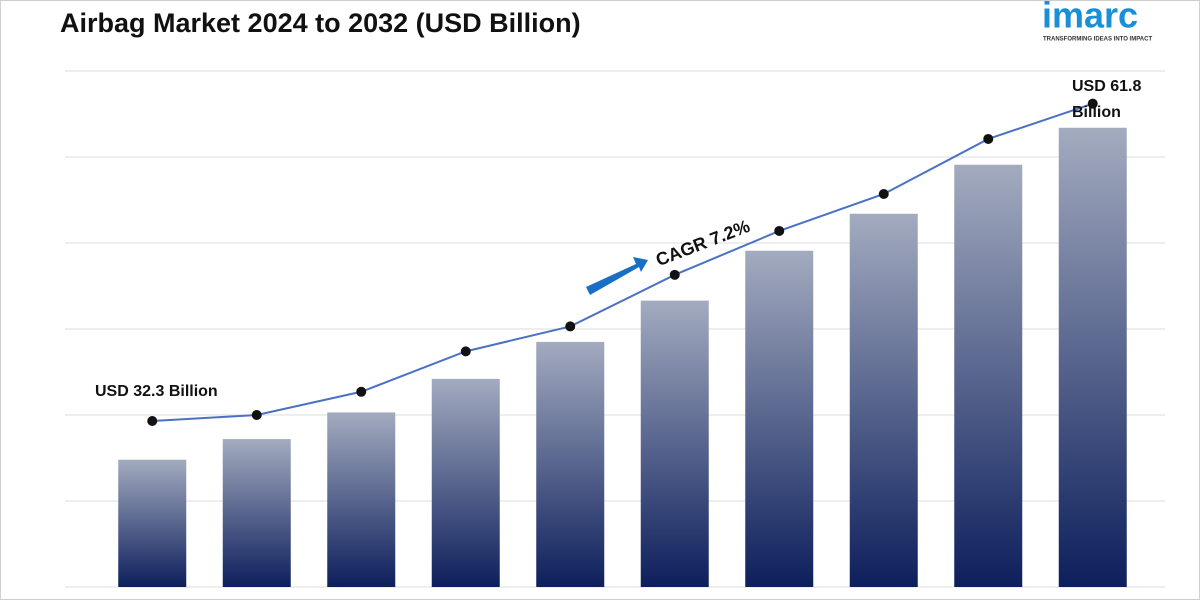  What do you see at coordinates (156, 391) in the screenshot?
I see `start-annotation: USD 32.3 Billion` at bounding box center [156, 391].